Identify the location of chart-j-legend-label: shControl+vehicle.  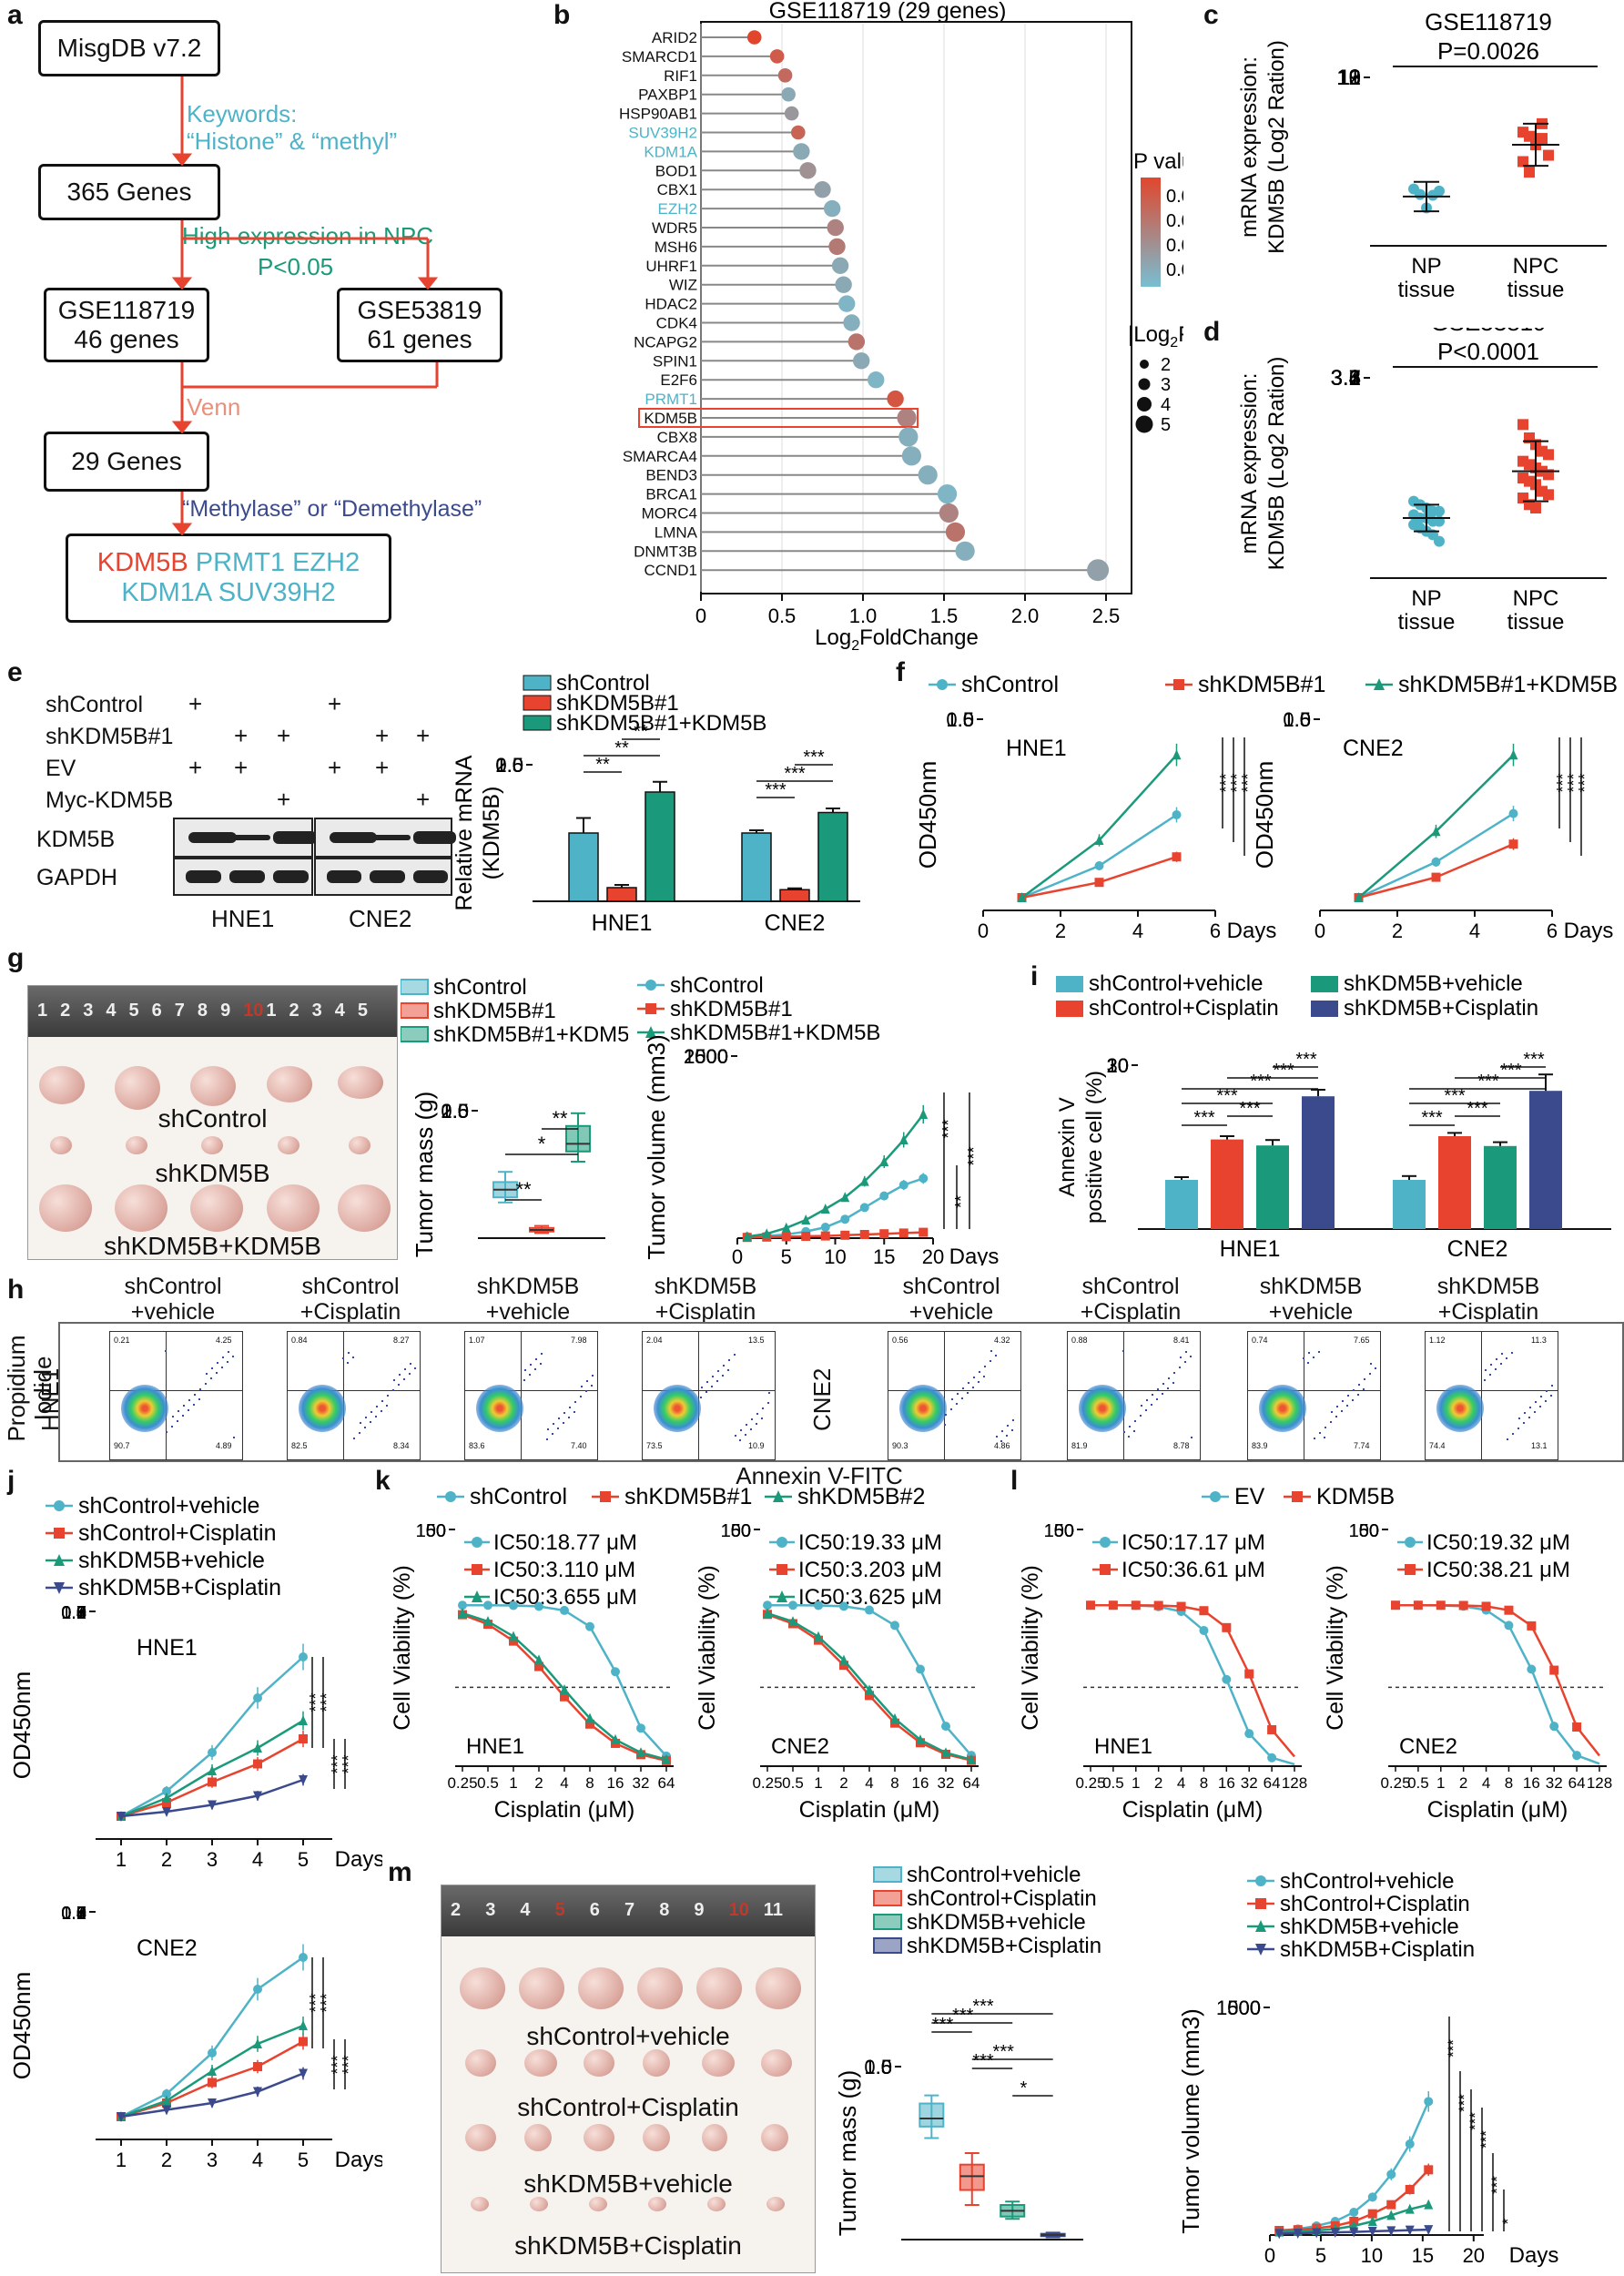
(169, 1506).